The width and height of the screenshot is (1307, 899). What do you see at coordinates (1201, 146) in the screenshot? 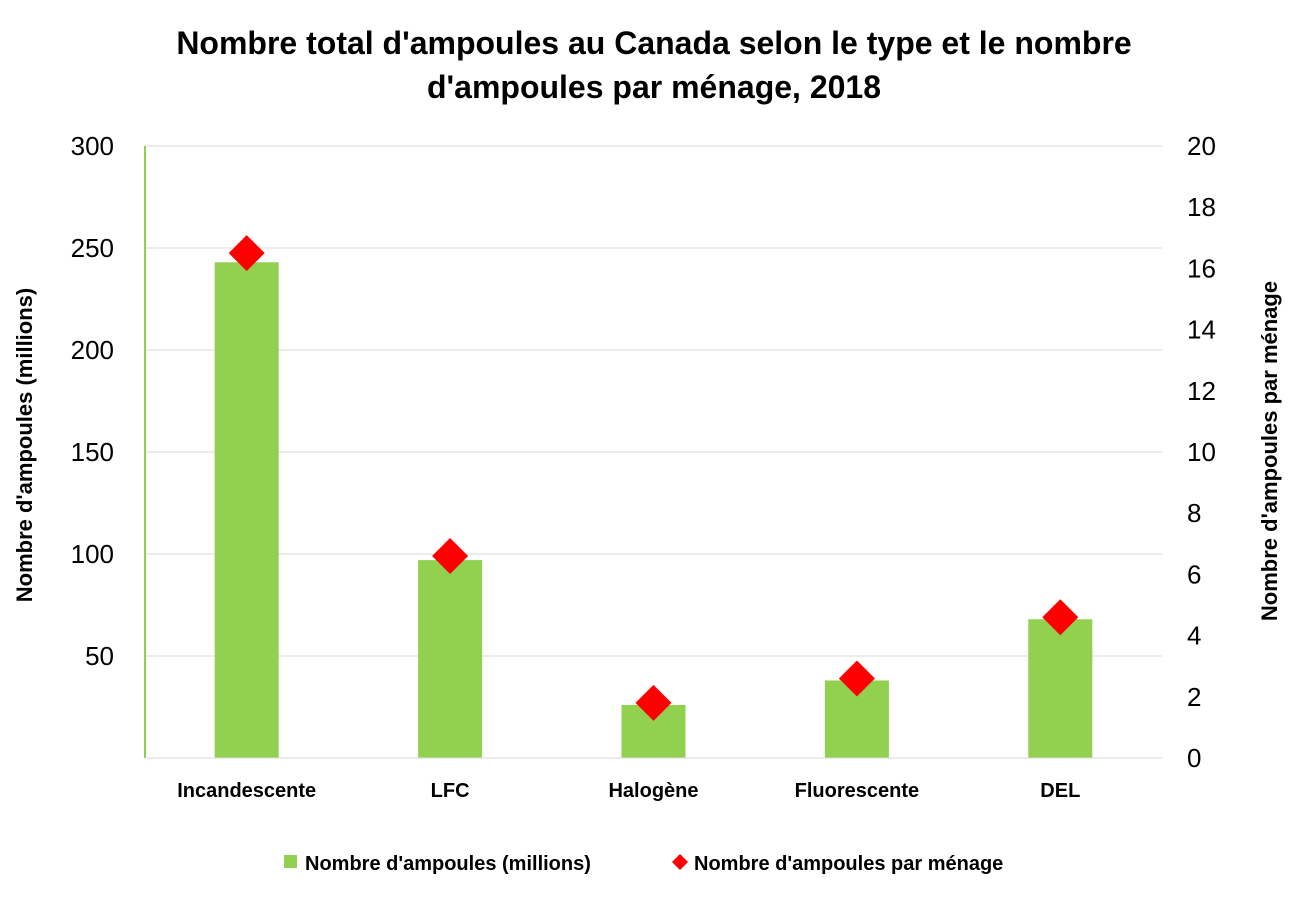
I see `right-tick-label: 20` at bounding box center [1201, 146].